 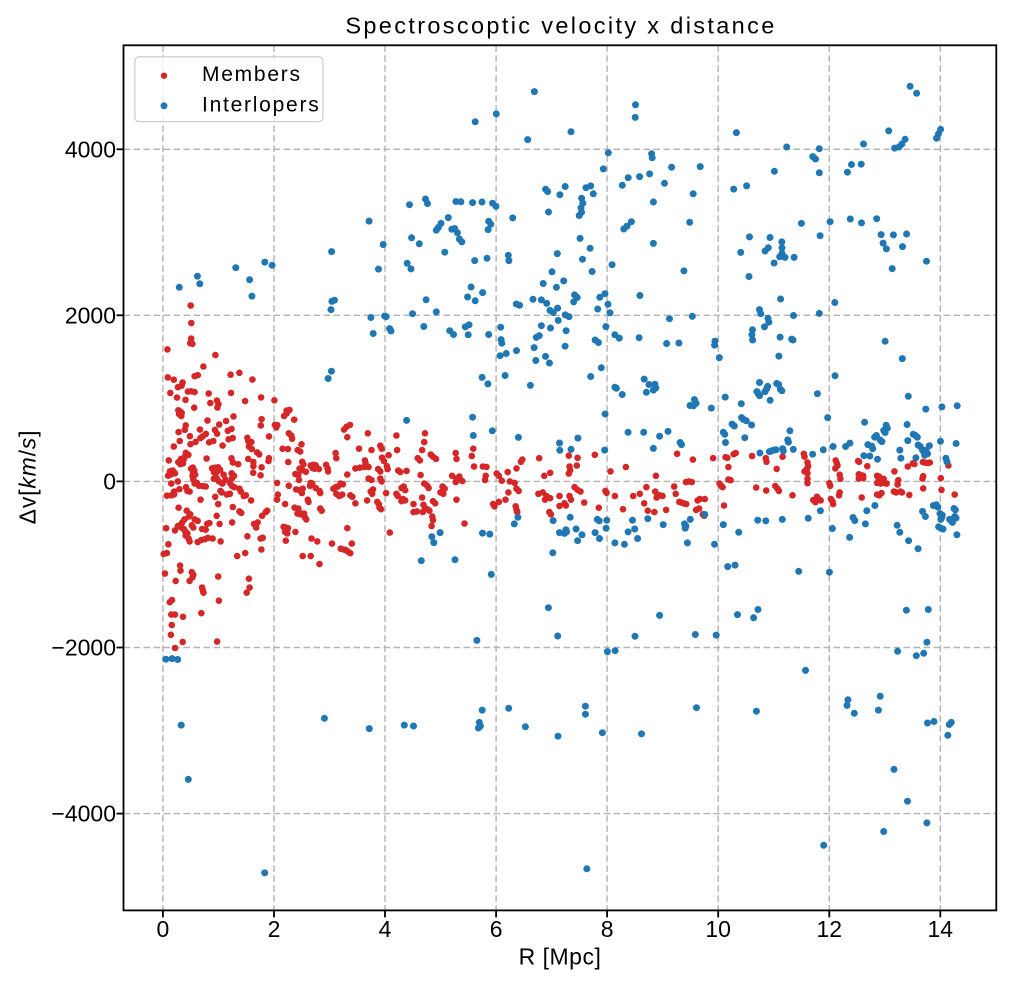 What do you see at coordinates (385, 929) in the screenshot?
I see `svg-text: 4` at bounding box center [385, 929].